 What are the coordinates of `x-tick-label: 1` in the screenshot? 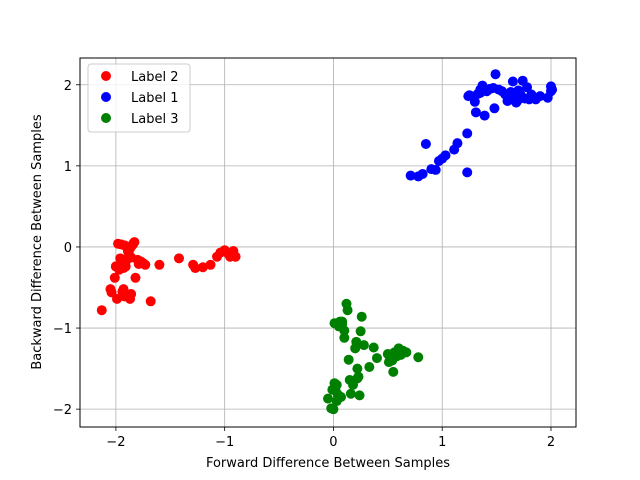 It's located at (442, 442).